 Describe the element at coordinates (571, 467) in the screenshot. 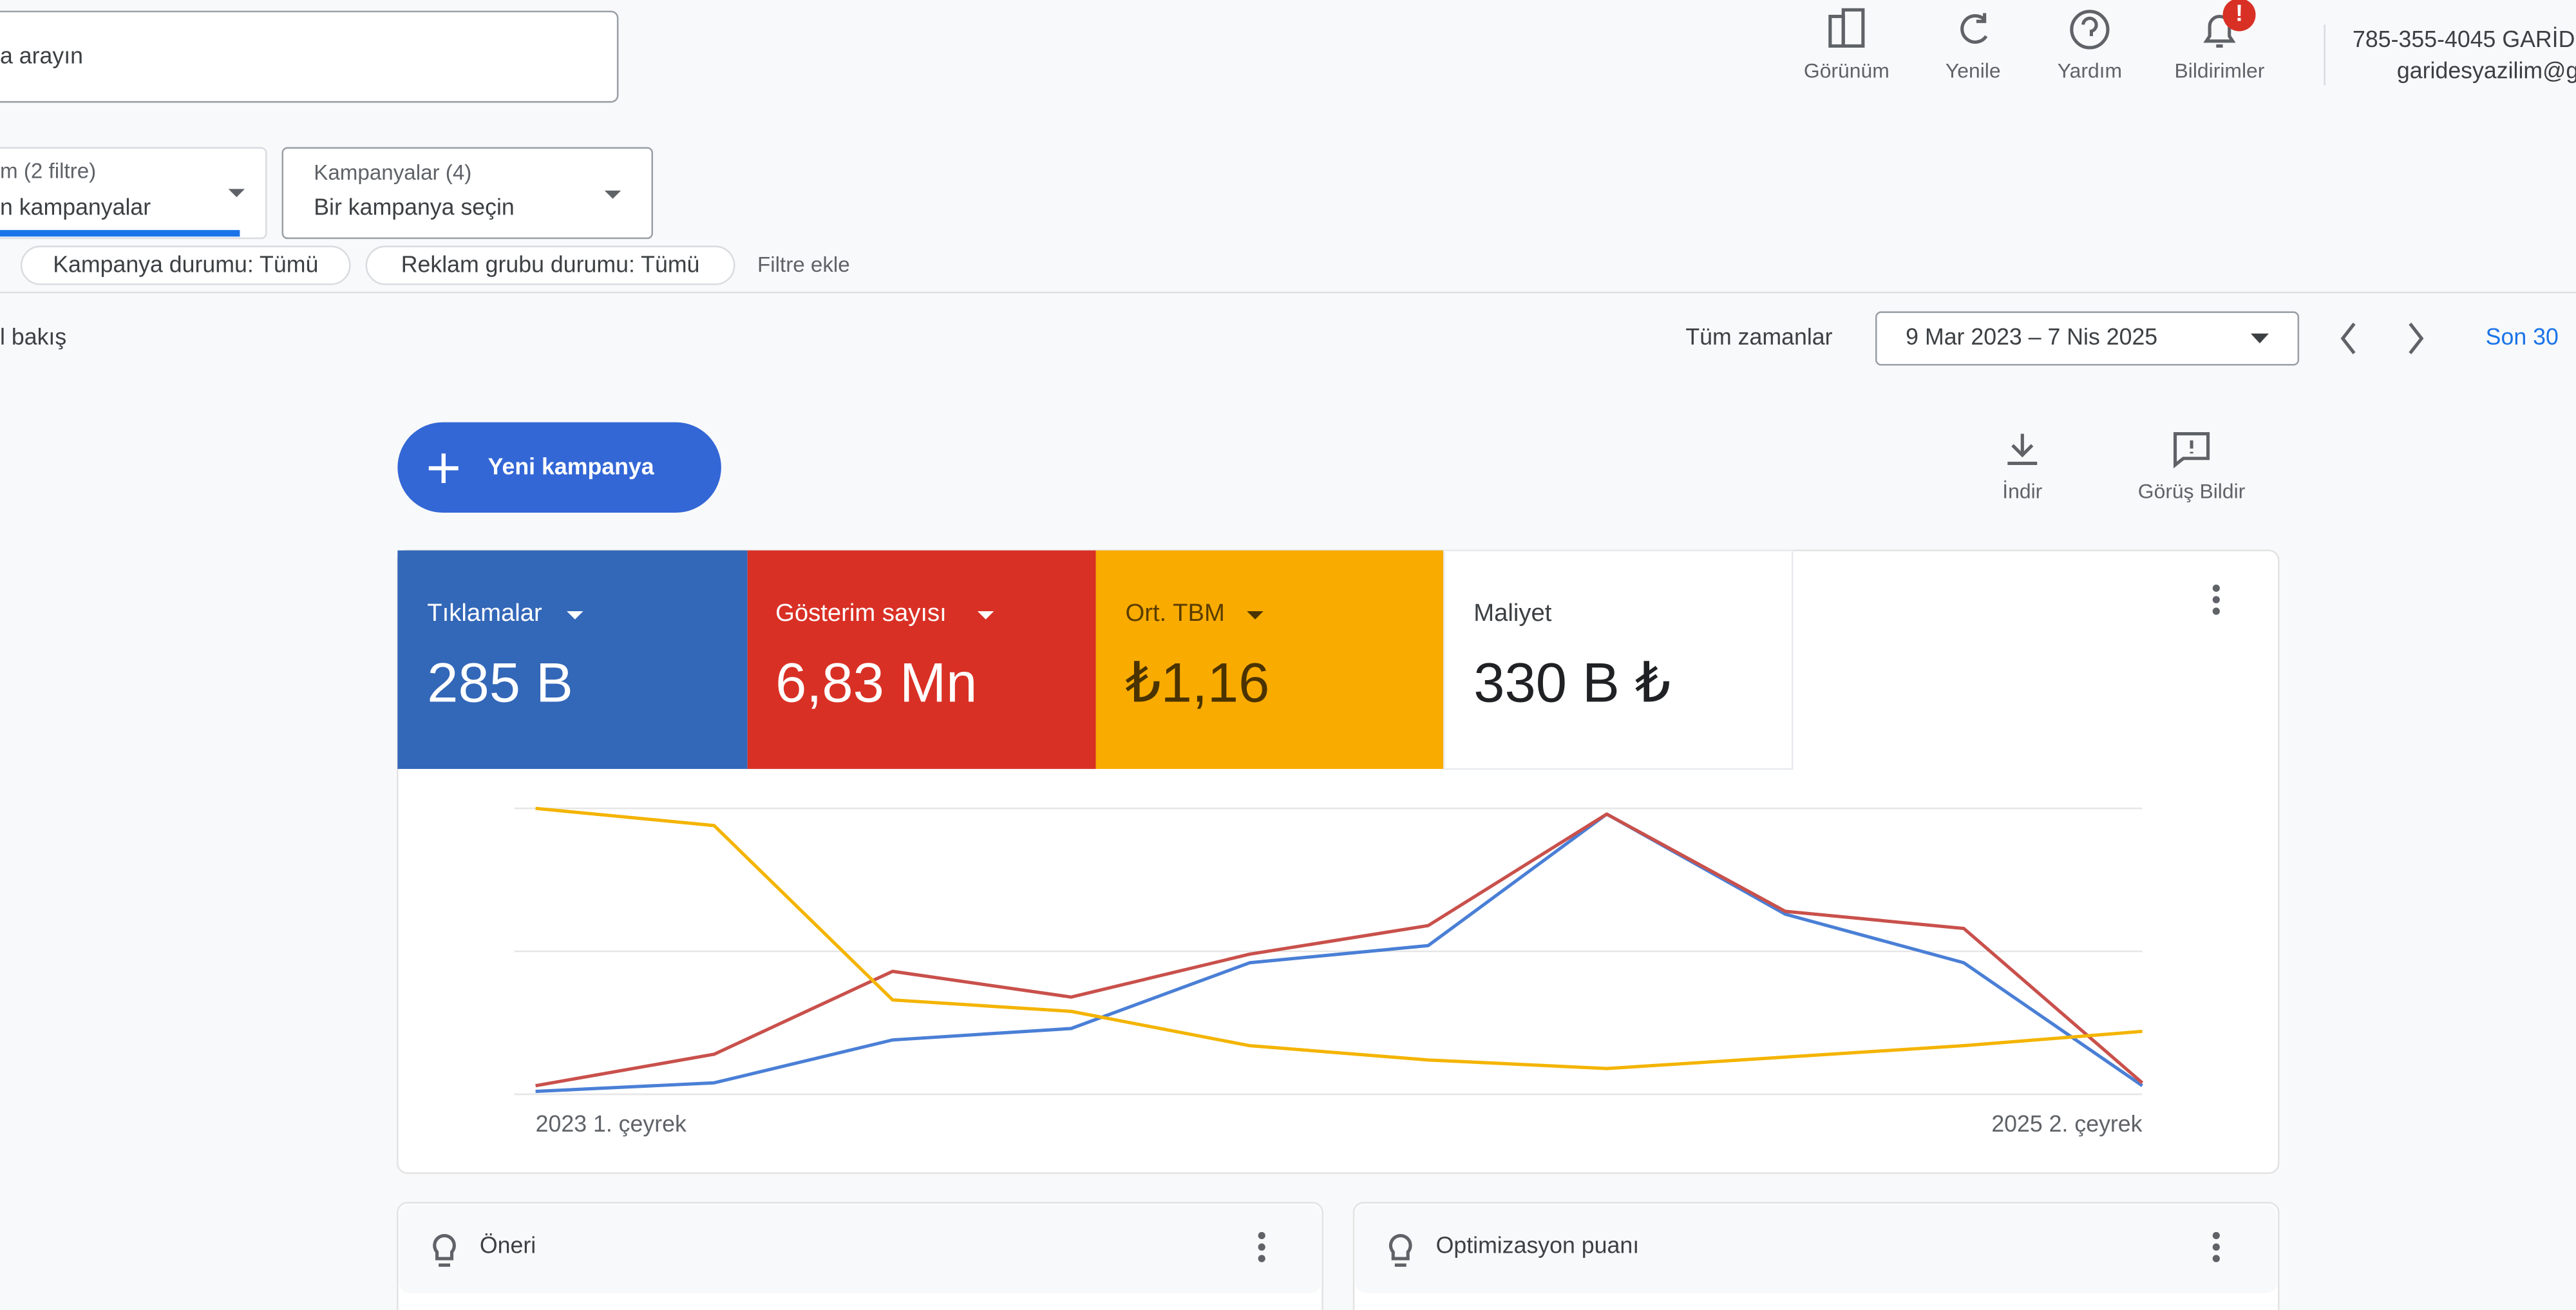

I see `button-text: Yeni kampanya` at that location.